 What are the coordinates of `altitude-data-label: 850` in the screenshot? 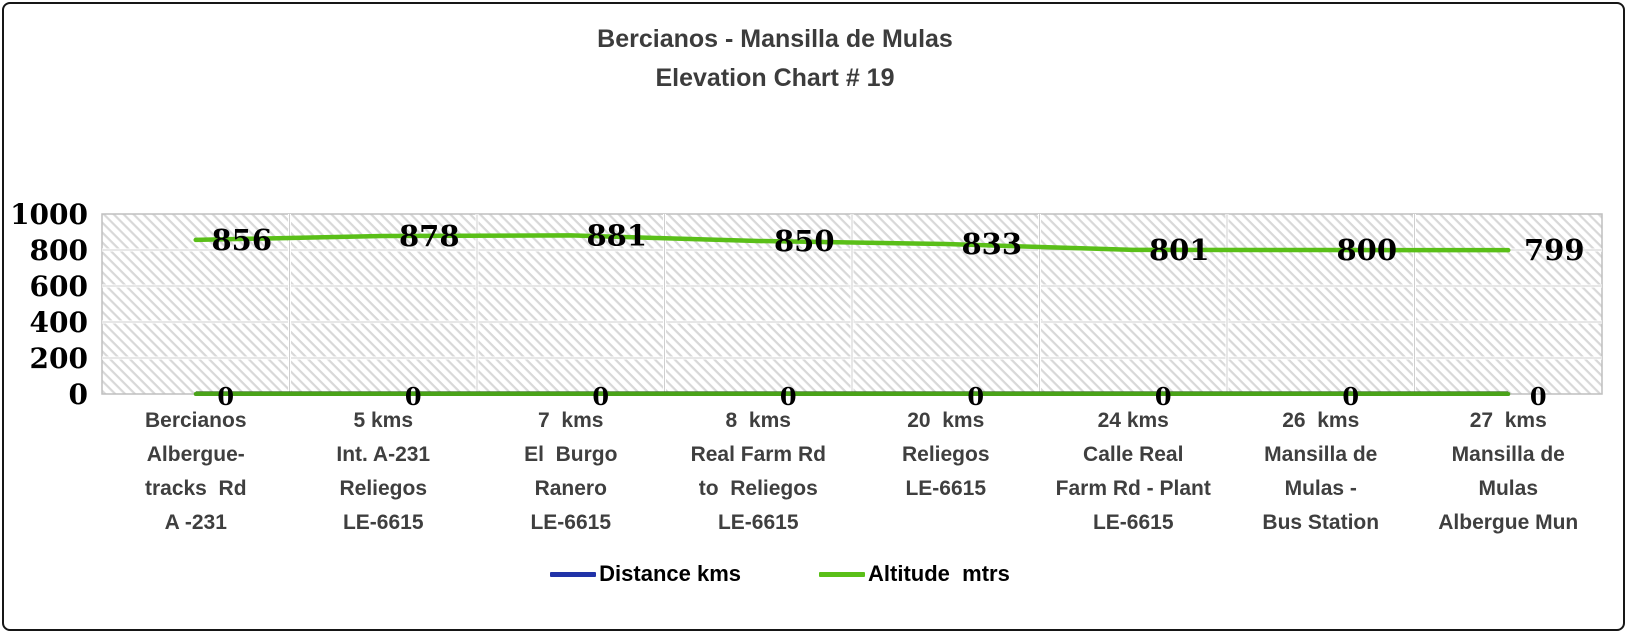 It's located at (804, 241).